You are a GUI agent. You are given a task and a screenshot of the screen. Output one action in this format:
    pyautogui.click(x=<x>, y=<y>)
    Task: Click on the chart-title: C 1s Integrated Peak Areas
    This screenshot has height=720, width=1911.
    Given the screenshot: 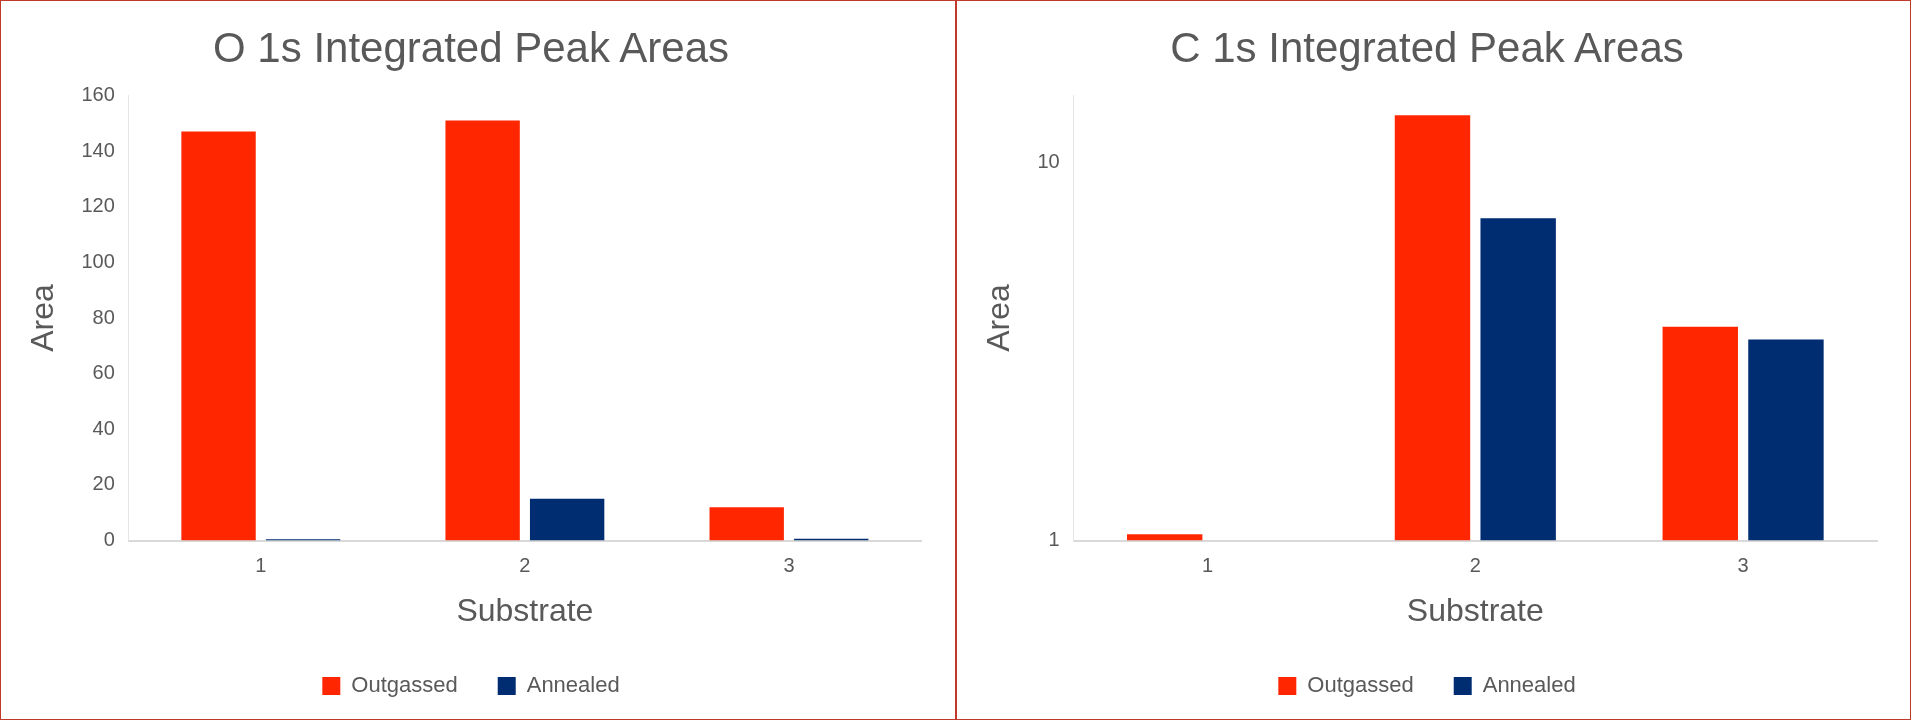 What is the action you would take?
    pyautogui.click(x=1426, y=47)
    